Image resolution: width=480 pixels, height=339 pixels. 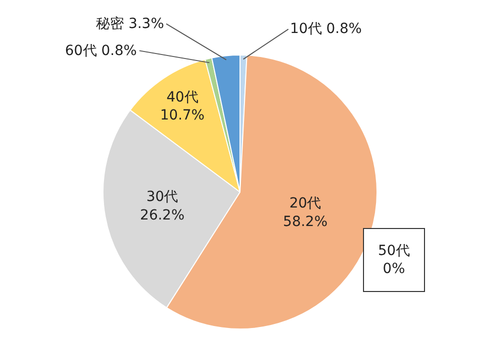 What do you see at coordinates (305, 222) in the screenshot?
I see `data-label: 58.2%` at bounding box center [305, 222].